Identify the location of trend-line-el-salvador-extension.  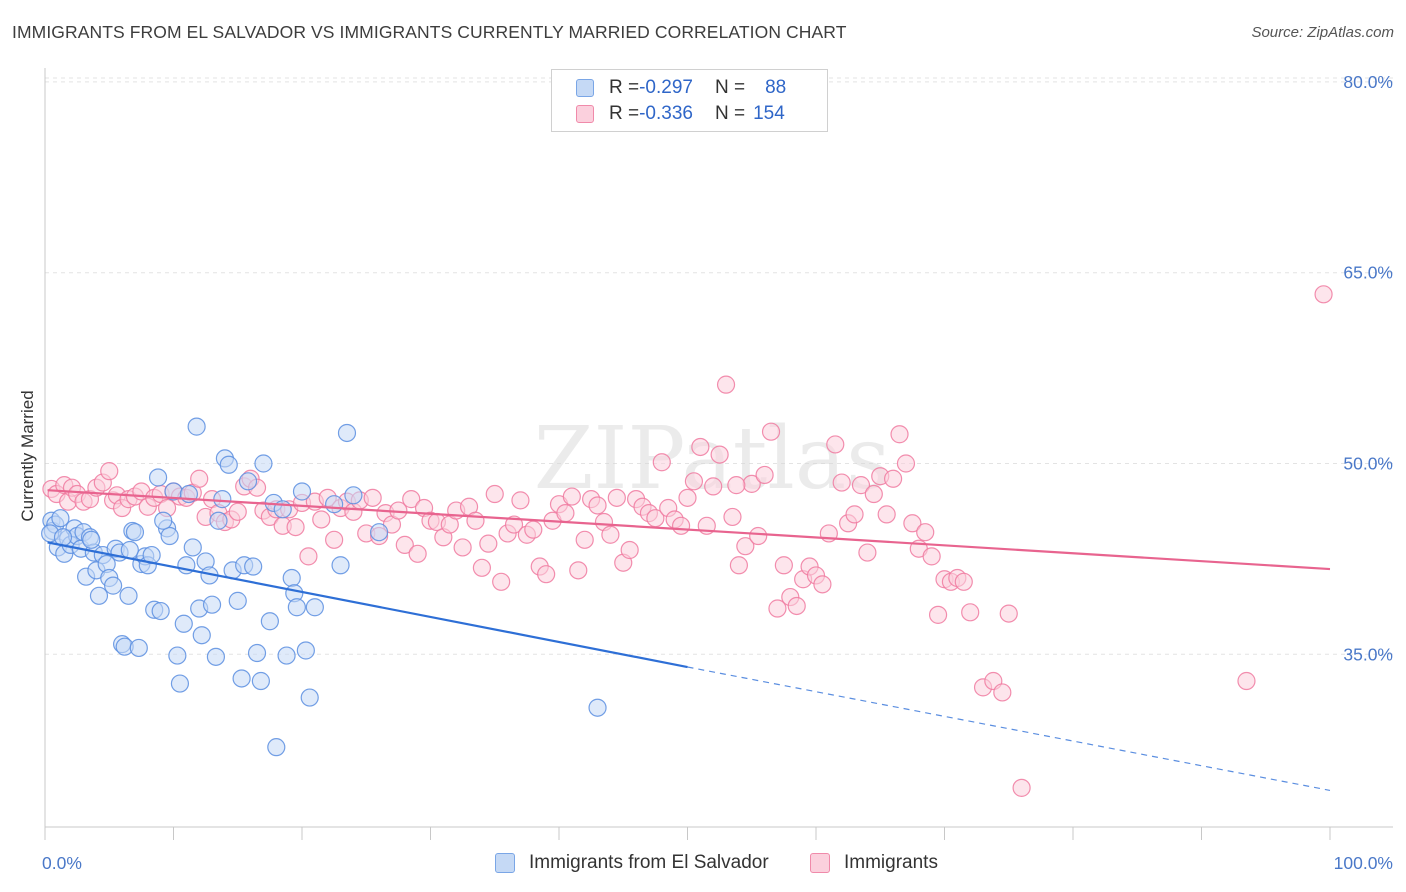
(1009, 728).